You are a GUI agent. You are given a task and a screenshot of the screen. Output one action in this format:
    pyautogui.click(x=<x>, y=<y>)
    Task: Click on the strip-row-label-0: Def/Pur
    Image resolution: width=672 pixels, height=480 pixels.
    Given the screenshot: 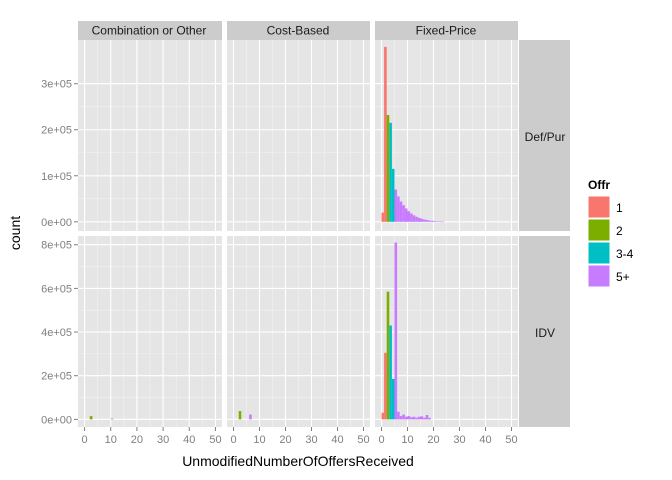 What is the action you would take?
    pyautogui.click(x=545, y=137)
    